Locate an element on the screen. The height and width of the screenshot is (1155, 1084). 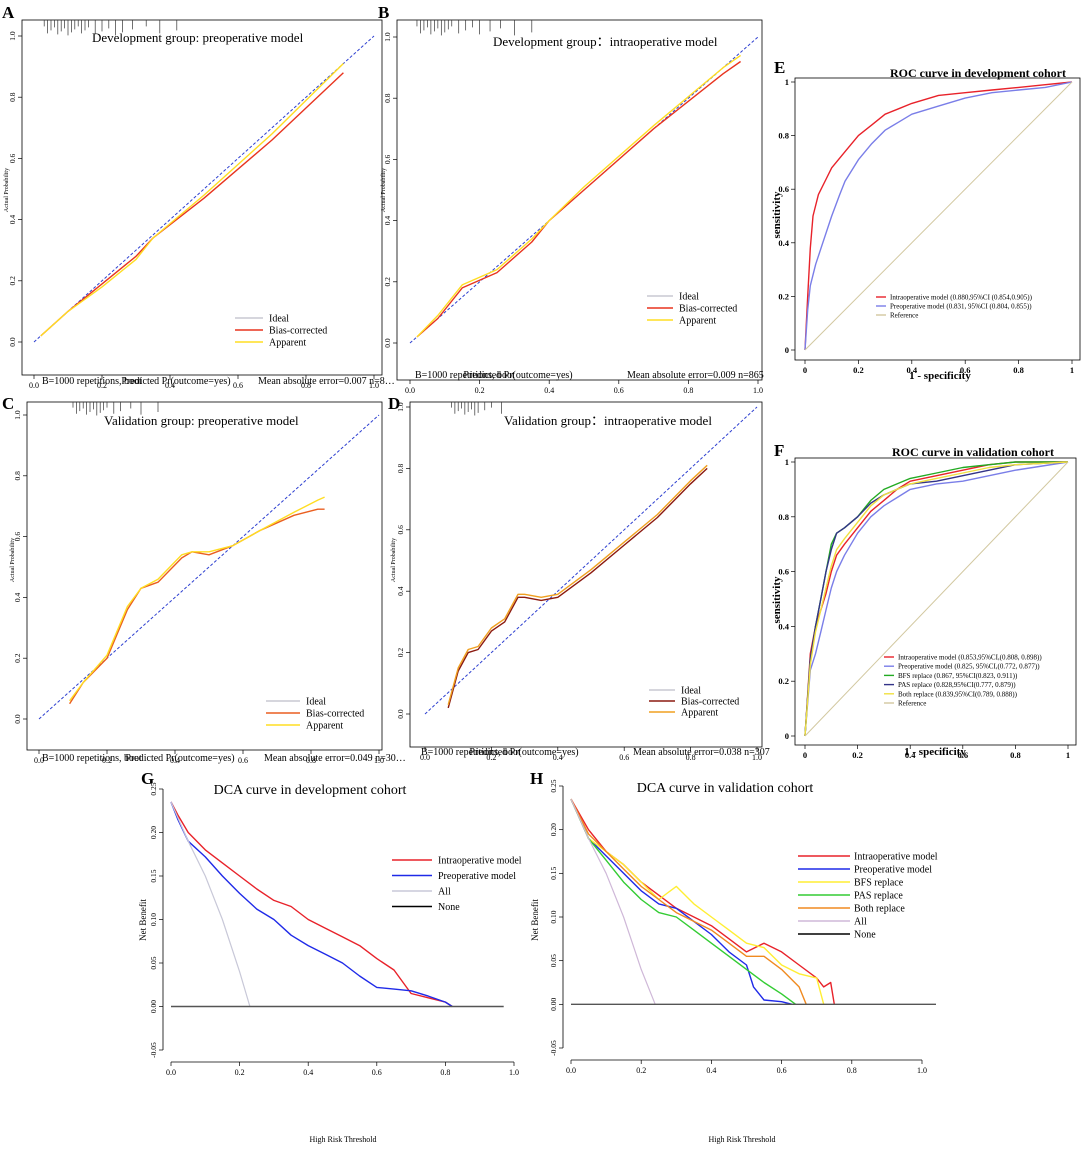
chart-title: DCA curve in development cohort is located at coordinates (310, 790).